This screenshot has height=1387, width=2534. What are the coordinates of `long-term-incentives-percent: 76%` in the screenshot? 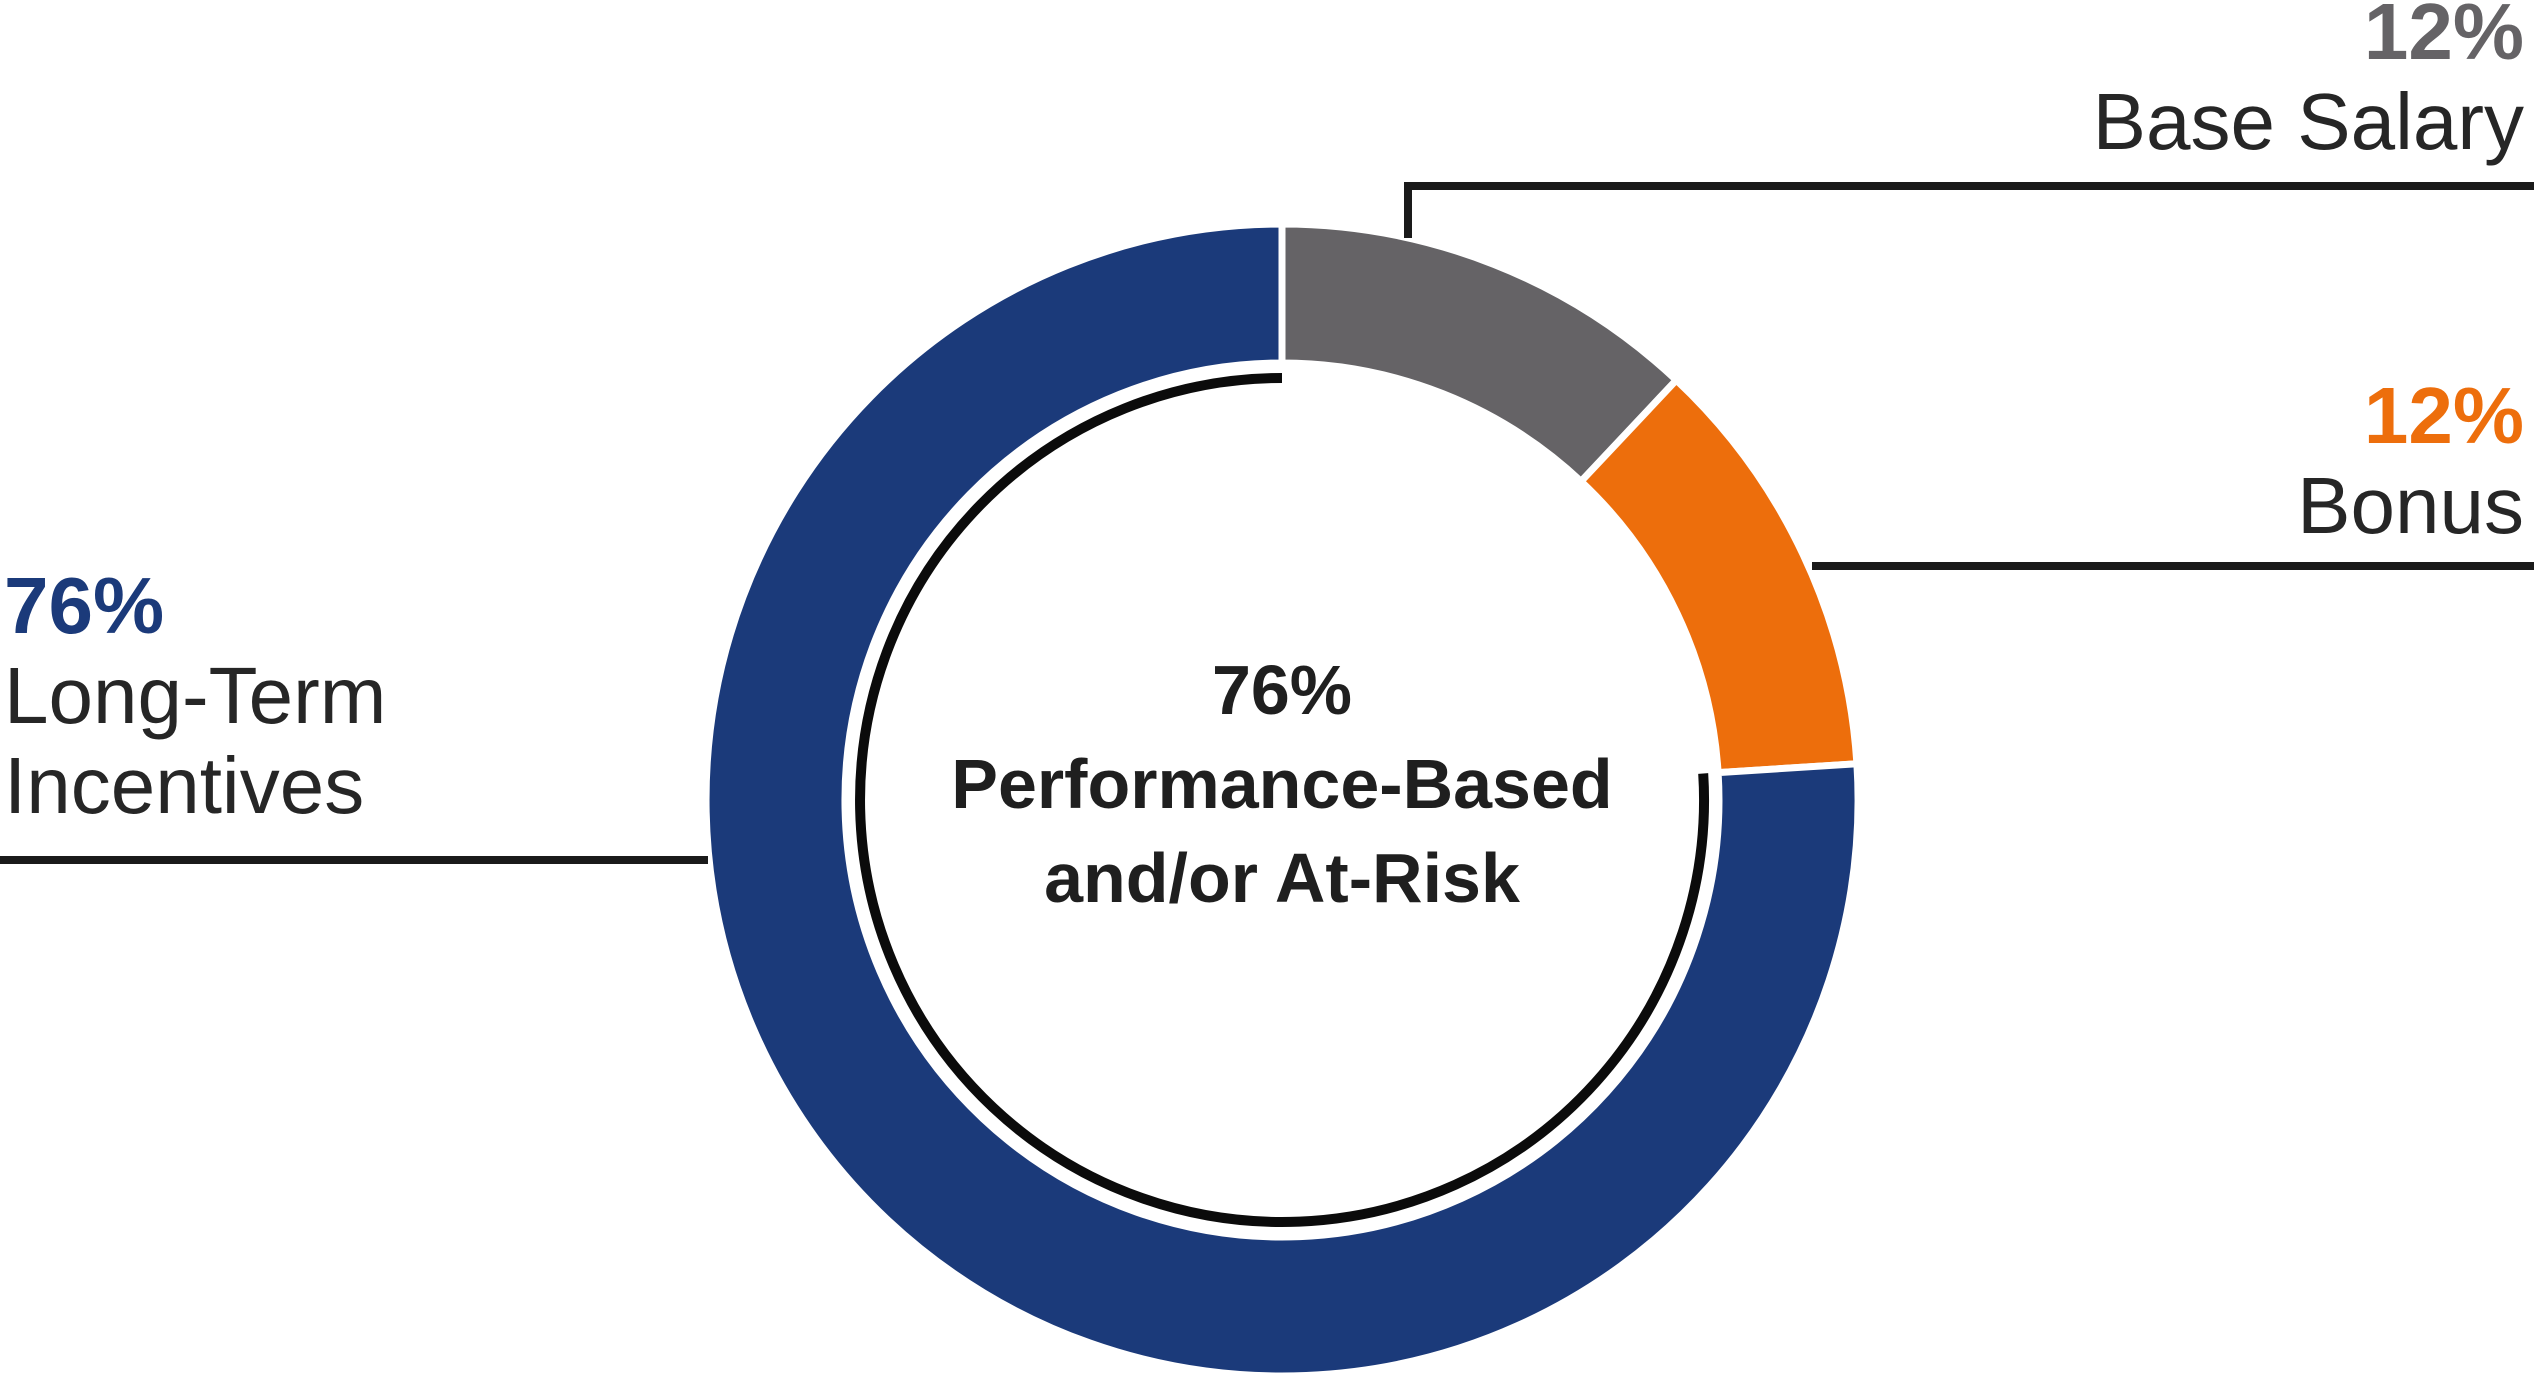 It's located at (84, 605).